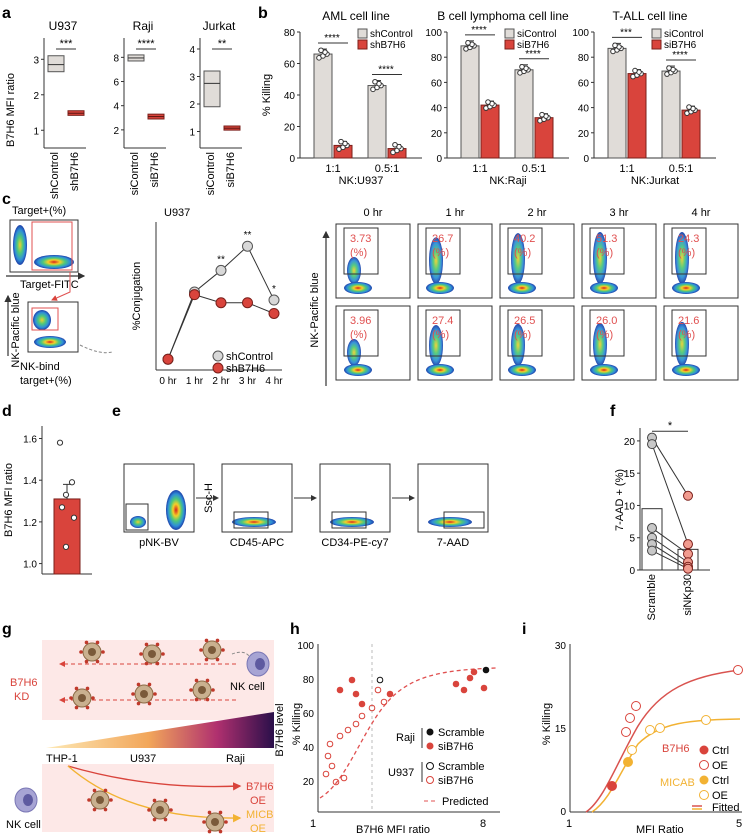 Image resolution: width=747 pixels, height=837 pixels. What do you see at coordinates (670, 426) in the screenshot?
I see `panel-f-sig: *` at bounding box center [670, 426].